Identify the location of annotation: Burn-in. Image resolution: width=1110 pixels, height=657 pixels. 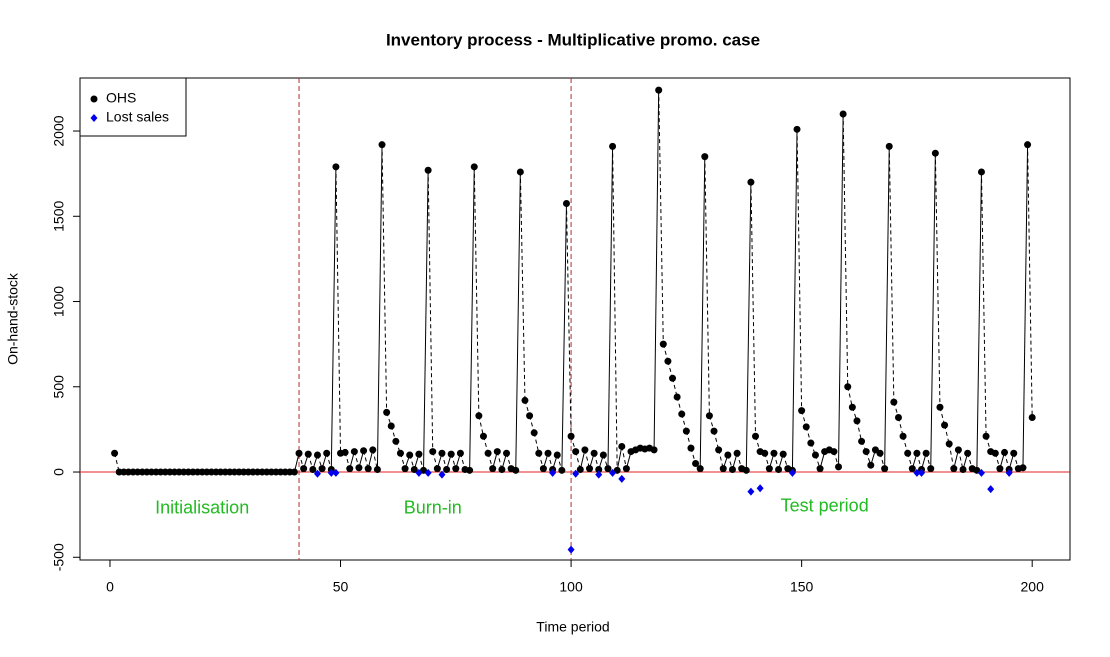
(433, 507).